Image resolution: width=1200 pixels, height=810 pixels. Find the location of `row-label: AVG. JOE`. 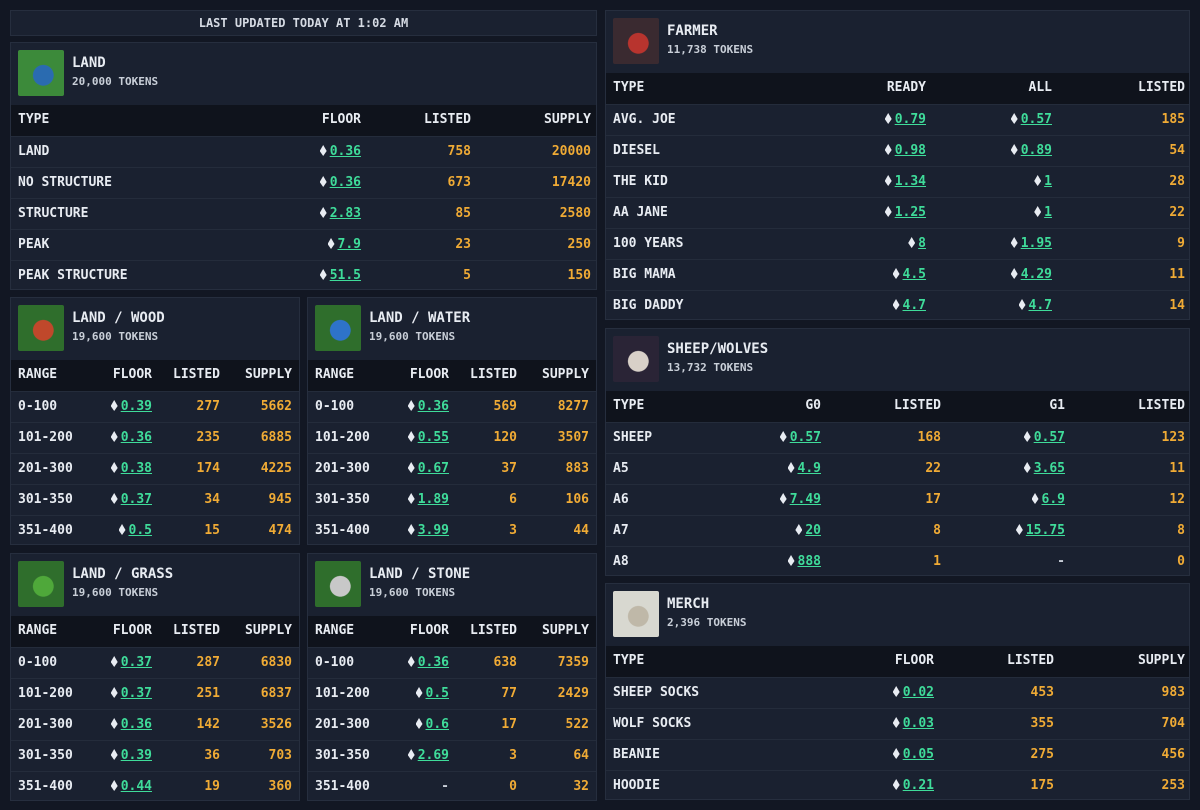

row-label: AVG. JOE is located at coordinates (644, 119).